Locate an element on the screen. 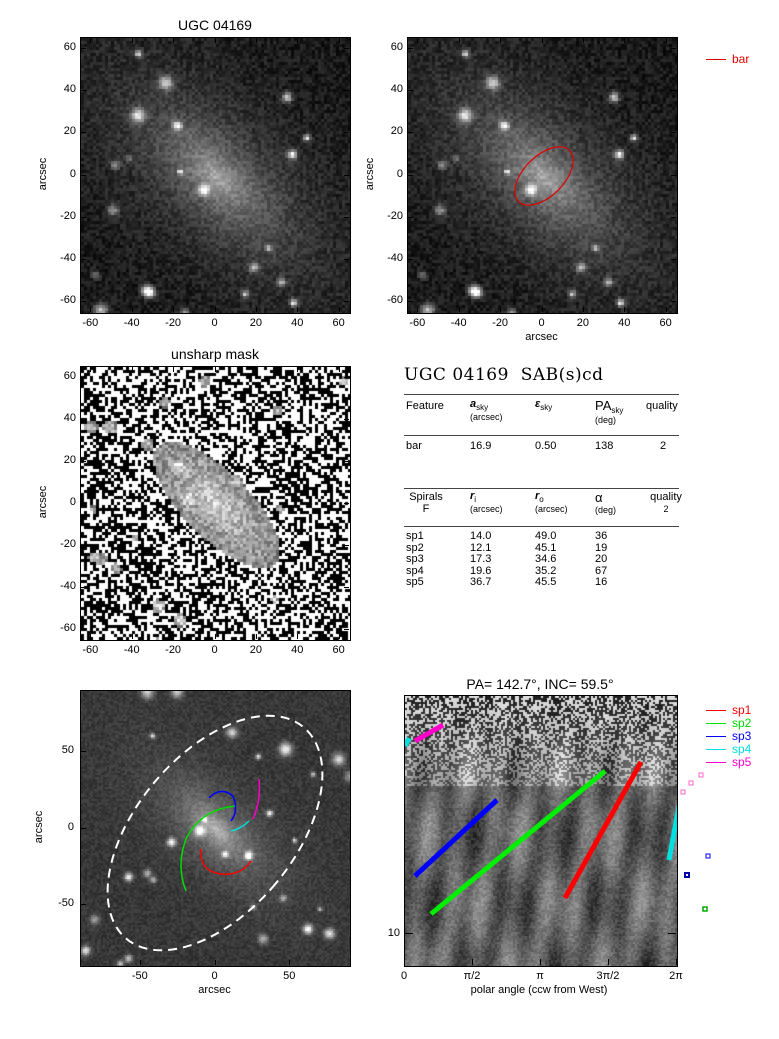  y-tick-label: 60 is located at coordinates (69, 46).